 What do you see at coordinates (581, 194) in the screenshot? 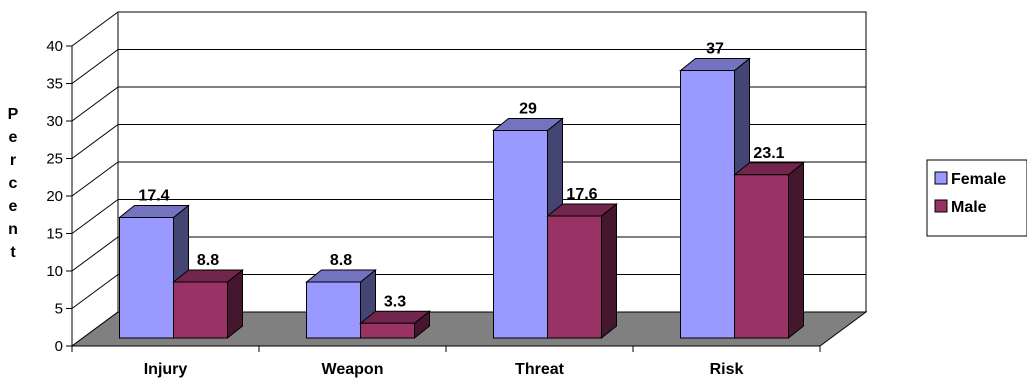
I see `data-label: 17.6` at bounding box center [581, 194].